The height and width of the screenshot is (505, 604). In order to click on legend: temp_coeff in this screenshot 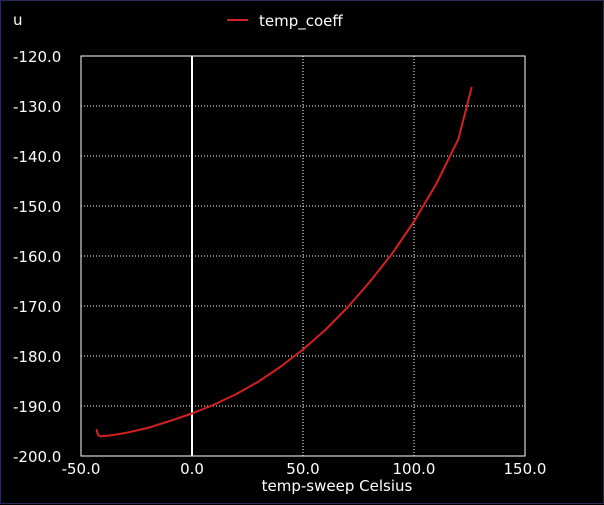, I will do `click(285, 21)`.